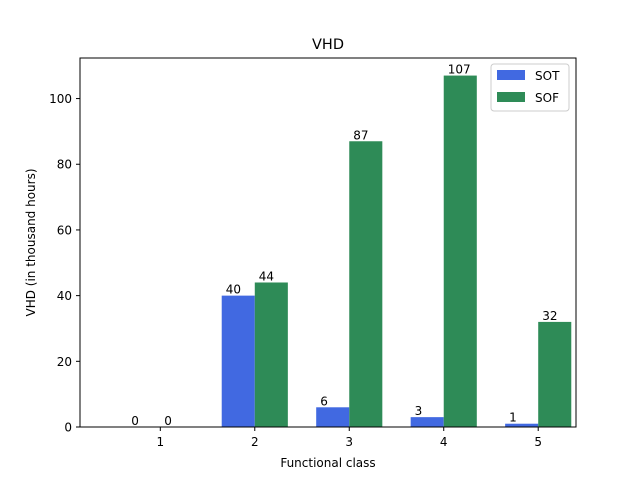  What do you see at coordinates (64, 296) in the screenshot?
I see `y-tick-label-40: 40` at bounding box center [64, 296].